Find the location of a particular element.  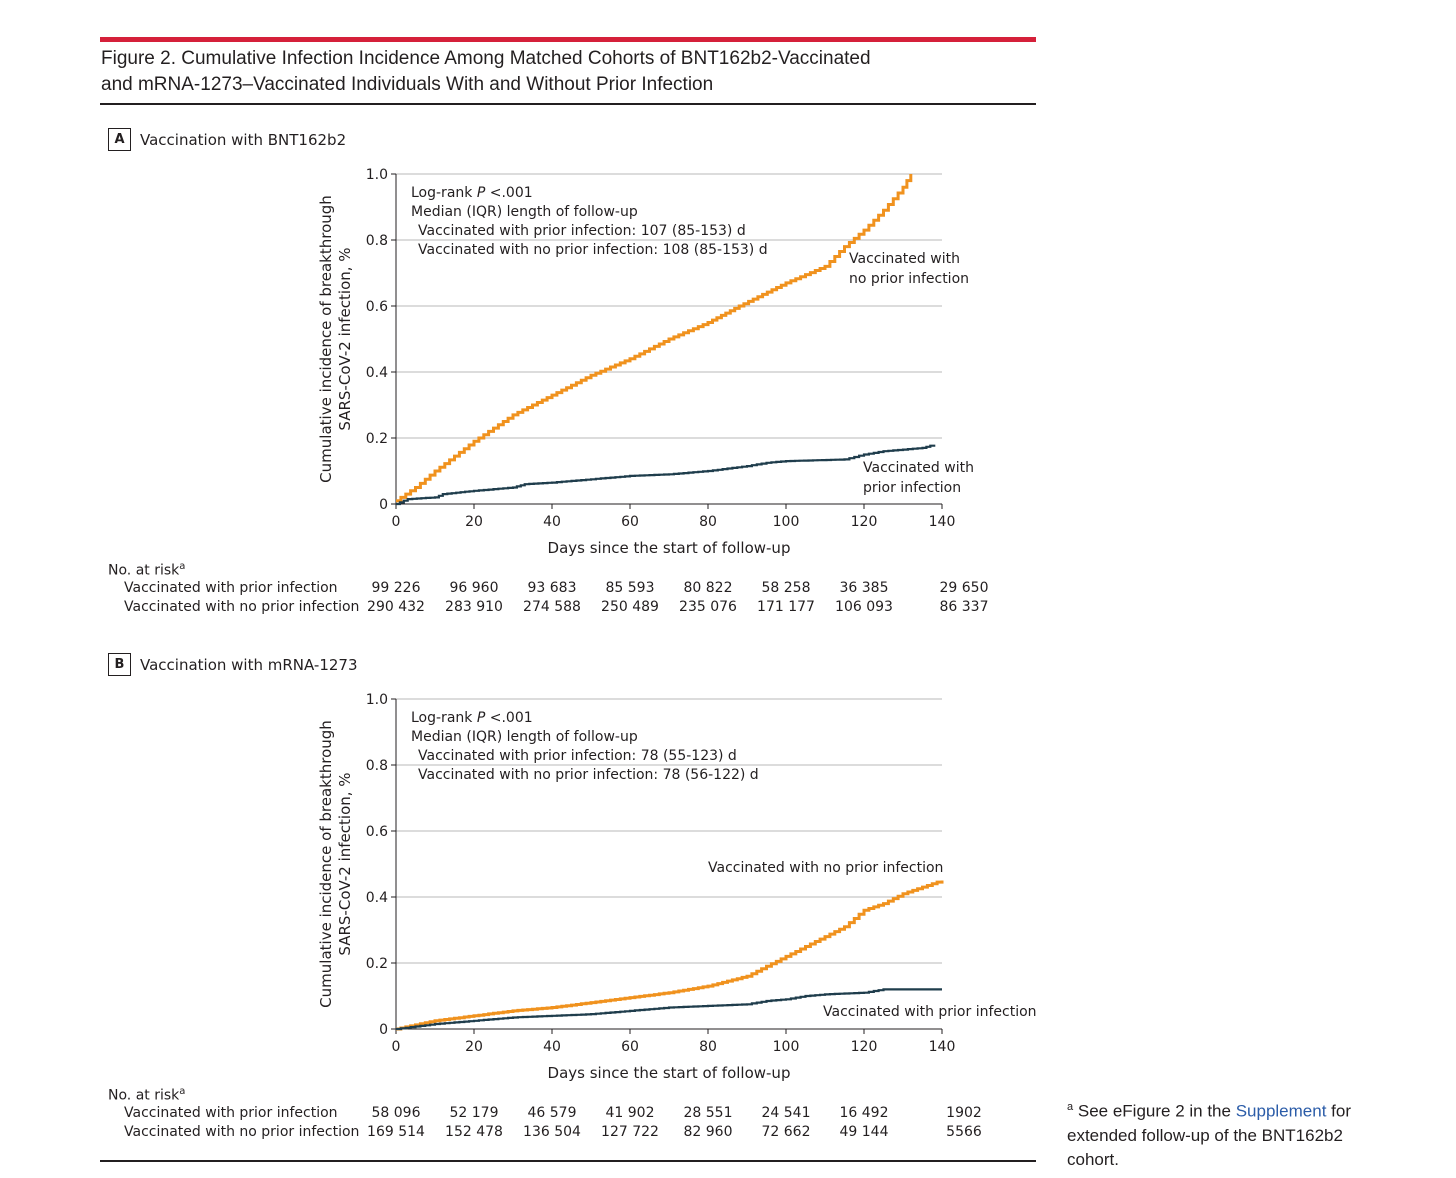

series-label: no prior infection is located at coordinates (909, 279).